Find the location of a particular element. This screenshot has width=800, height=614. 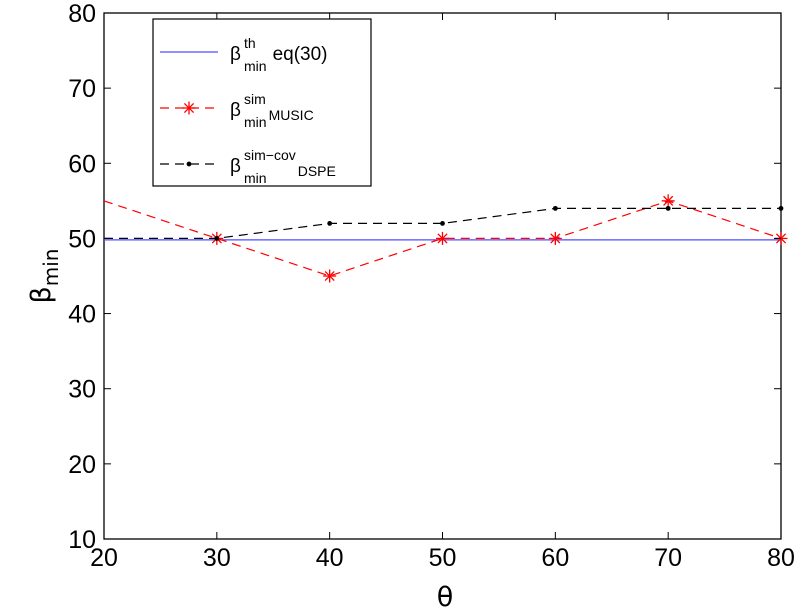

legend-suffix: MUSIC is located at coordinates (291, 115).